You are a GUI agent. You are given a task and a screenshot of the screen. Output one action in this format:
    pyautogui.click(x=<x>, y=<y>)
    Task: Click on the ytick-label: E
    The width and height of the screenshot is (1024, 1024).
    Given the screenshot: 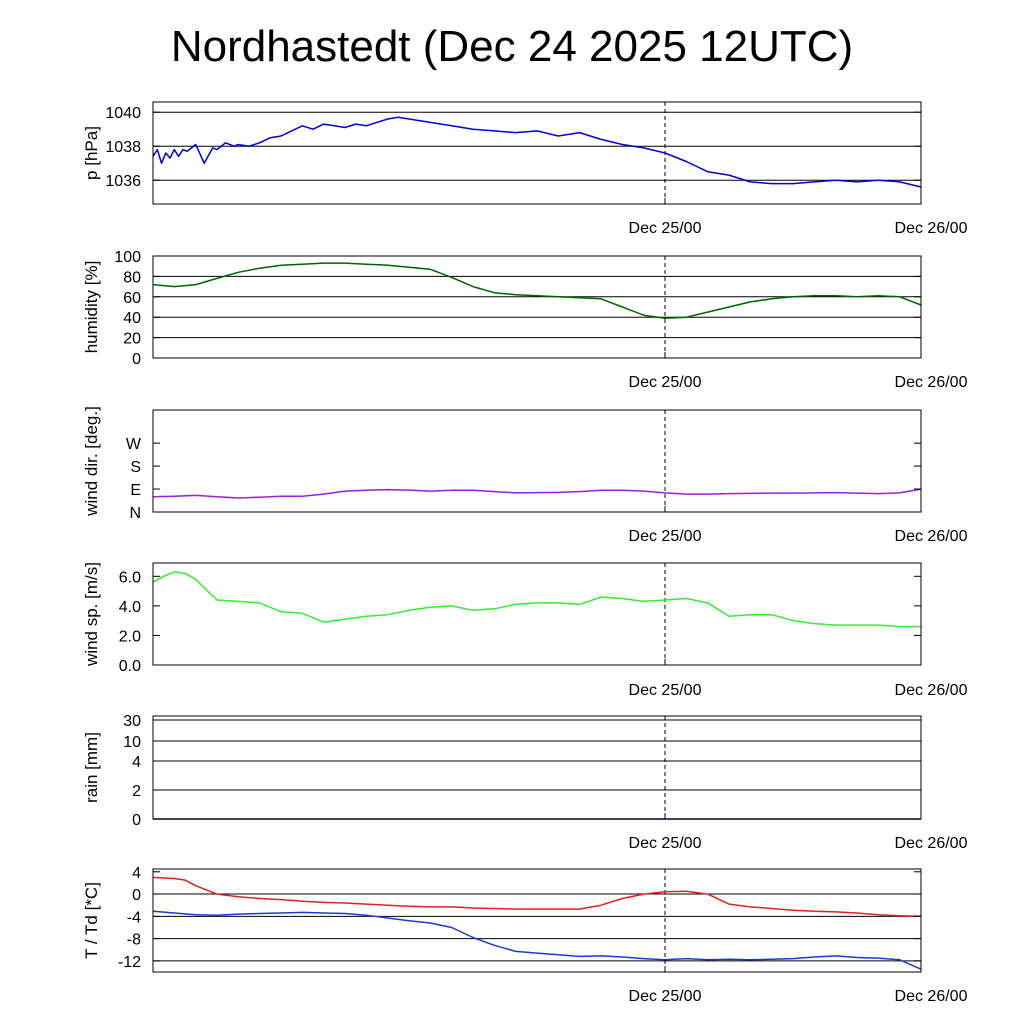 What is the action you would take?
    pyautogui.click(x=135, y=490)
    